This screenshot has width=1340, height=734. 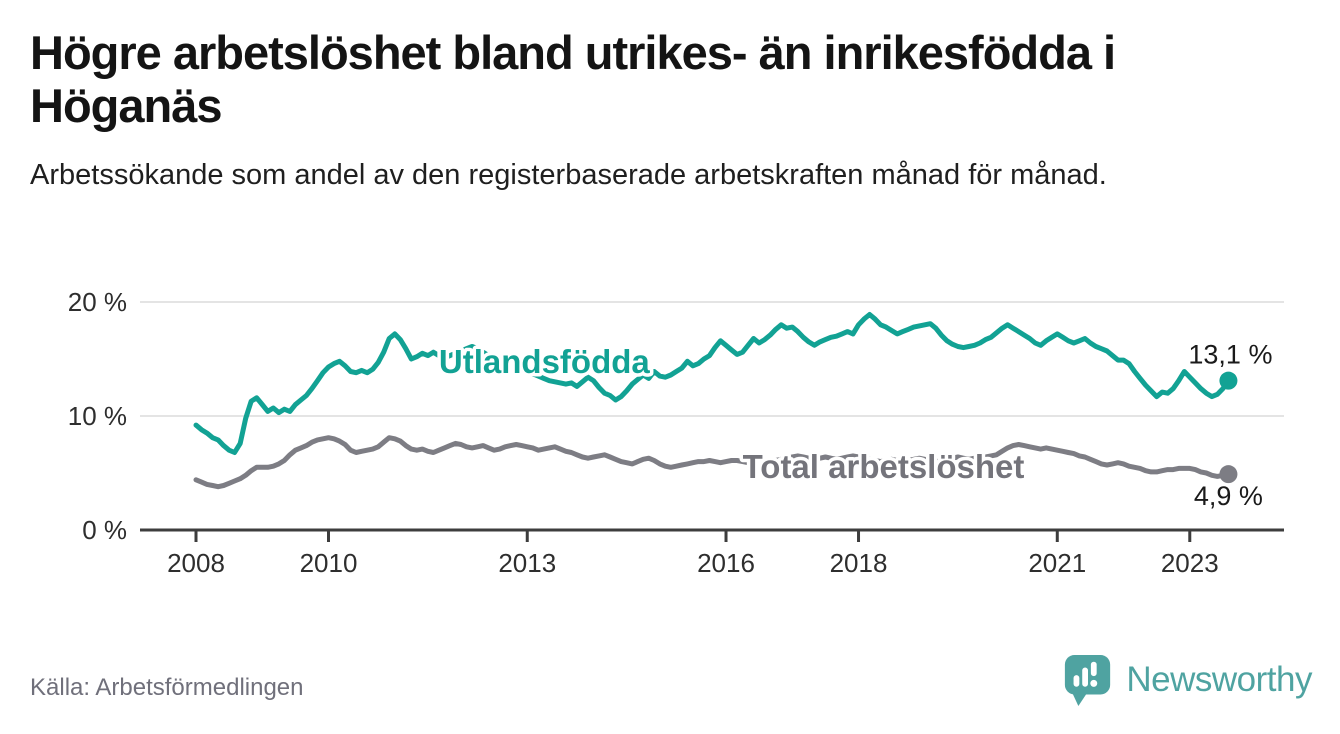 I want to click on end-dot-total, so click(x=1228, y=474).